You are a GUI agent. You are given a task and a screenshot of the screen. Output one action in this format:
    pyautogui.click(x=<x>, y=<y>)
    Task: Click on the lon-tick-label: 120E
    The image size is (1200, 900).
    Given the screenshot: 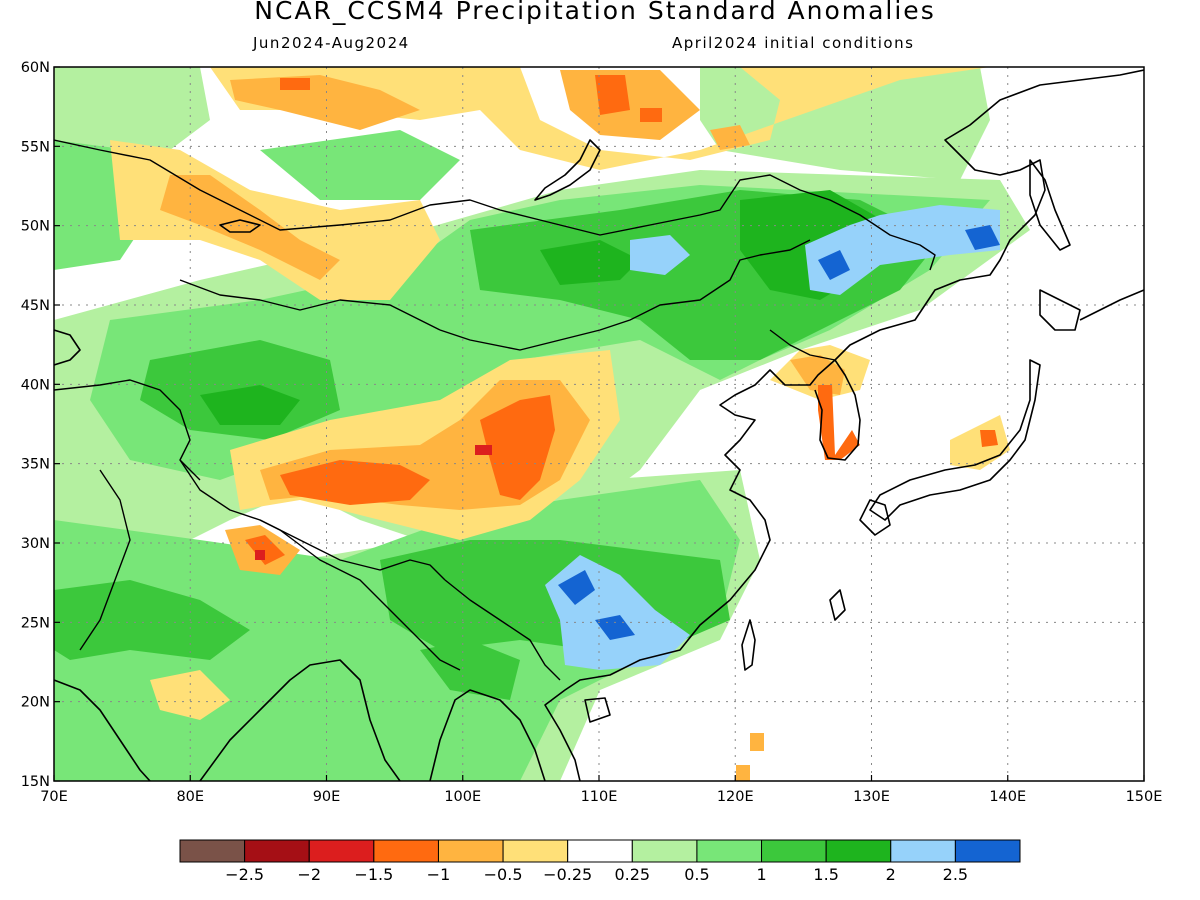 What is the action you would take?
    pyautogui.click(x=735, y=797)
    